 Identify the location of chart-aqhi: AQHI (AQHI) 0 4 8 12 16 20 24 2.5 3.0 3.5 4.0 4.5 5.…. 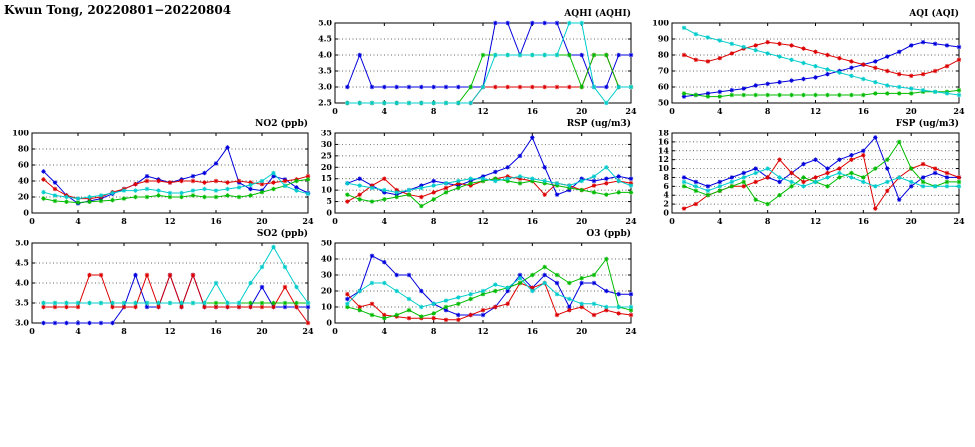
(470, 62).